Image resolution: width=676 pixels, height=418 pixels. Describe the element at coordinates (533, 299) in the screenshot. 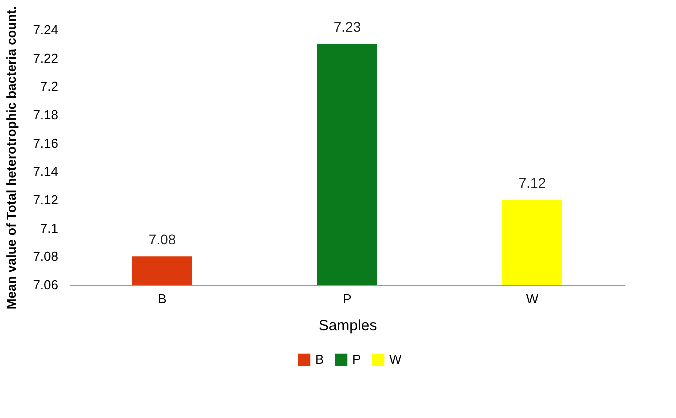

I see `x-tick-label: W` at that location.